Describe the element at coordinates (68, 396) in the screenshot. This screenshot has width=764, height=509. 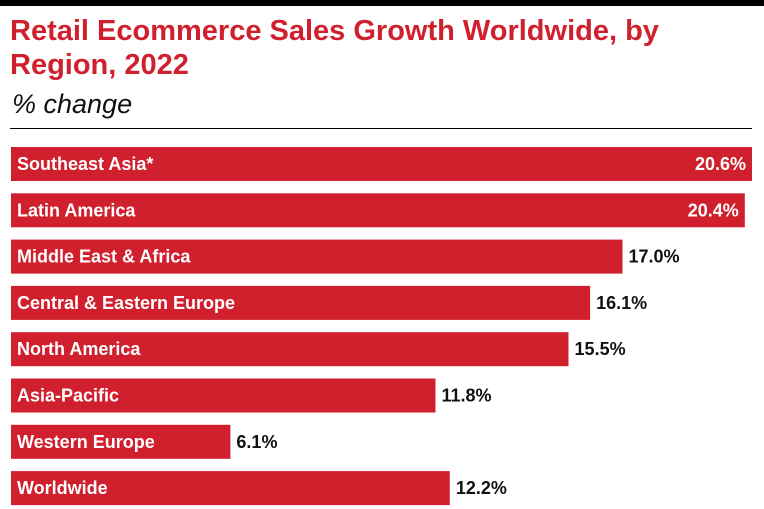
I see `category-label-asia-pacific: Asia-Pacific` at that location.